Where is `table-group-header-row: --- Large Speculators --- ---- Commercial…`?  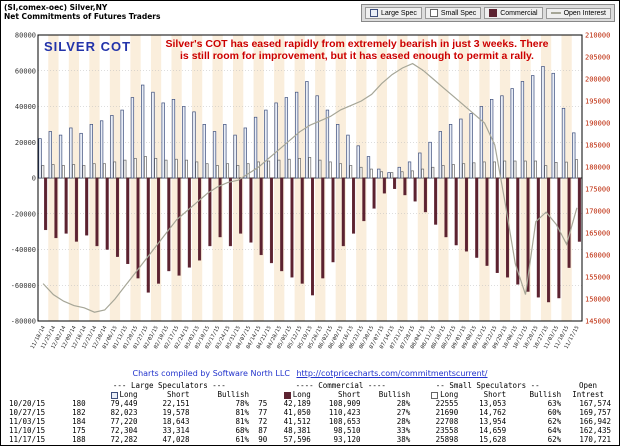
table-group-header-row: --- Large Speculators --- ---- Commercial… is located at coordinates (355, 385).